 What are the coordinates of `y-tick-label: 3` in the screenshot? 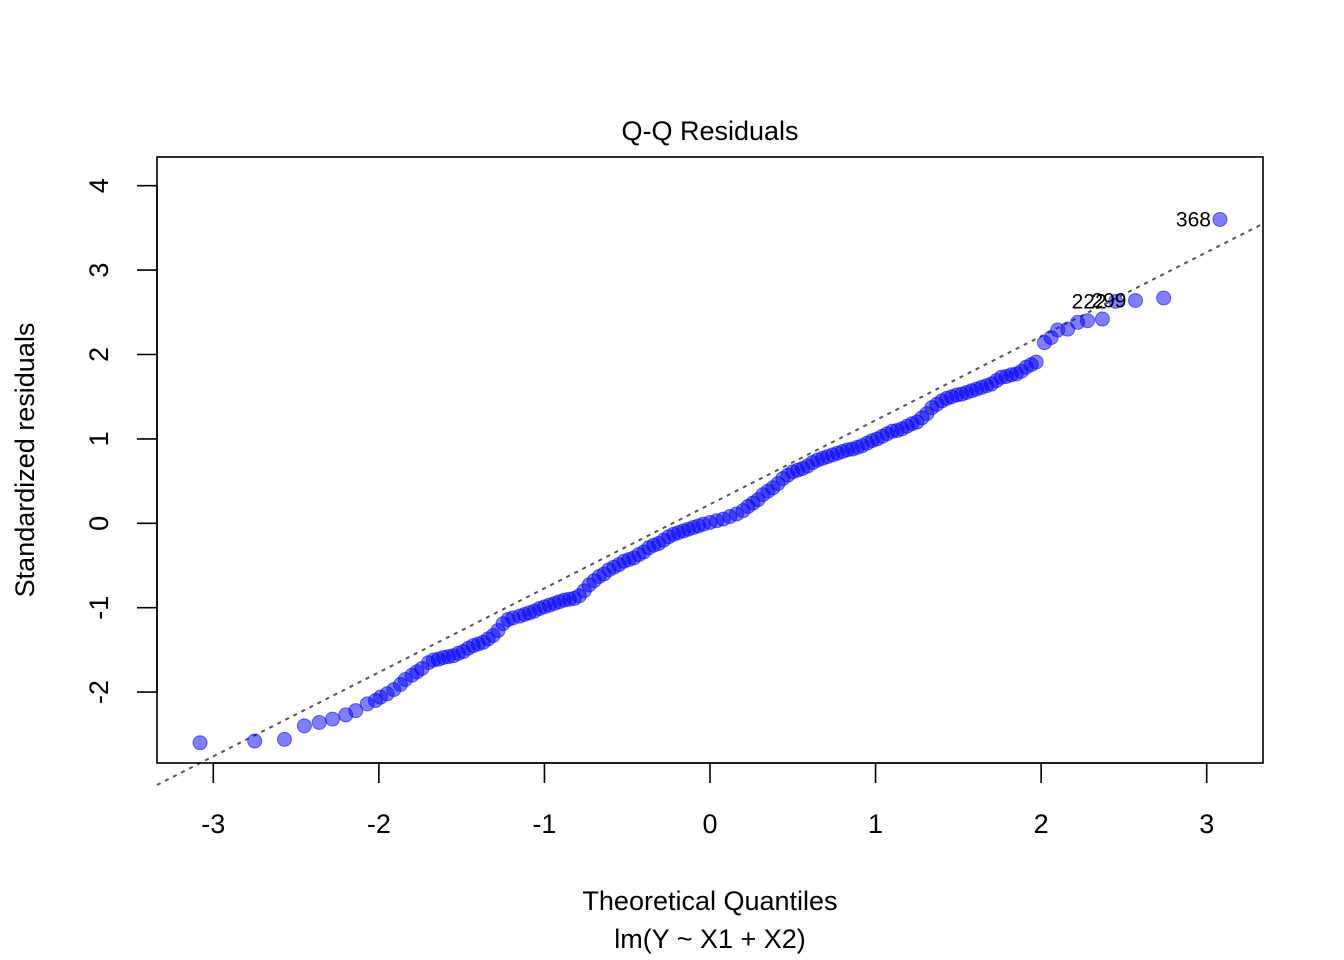 It's located at (99, 270).